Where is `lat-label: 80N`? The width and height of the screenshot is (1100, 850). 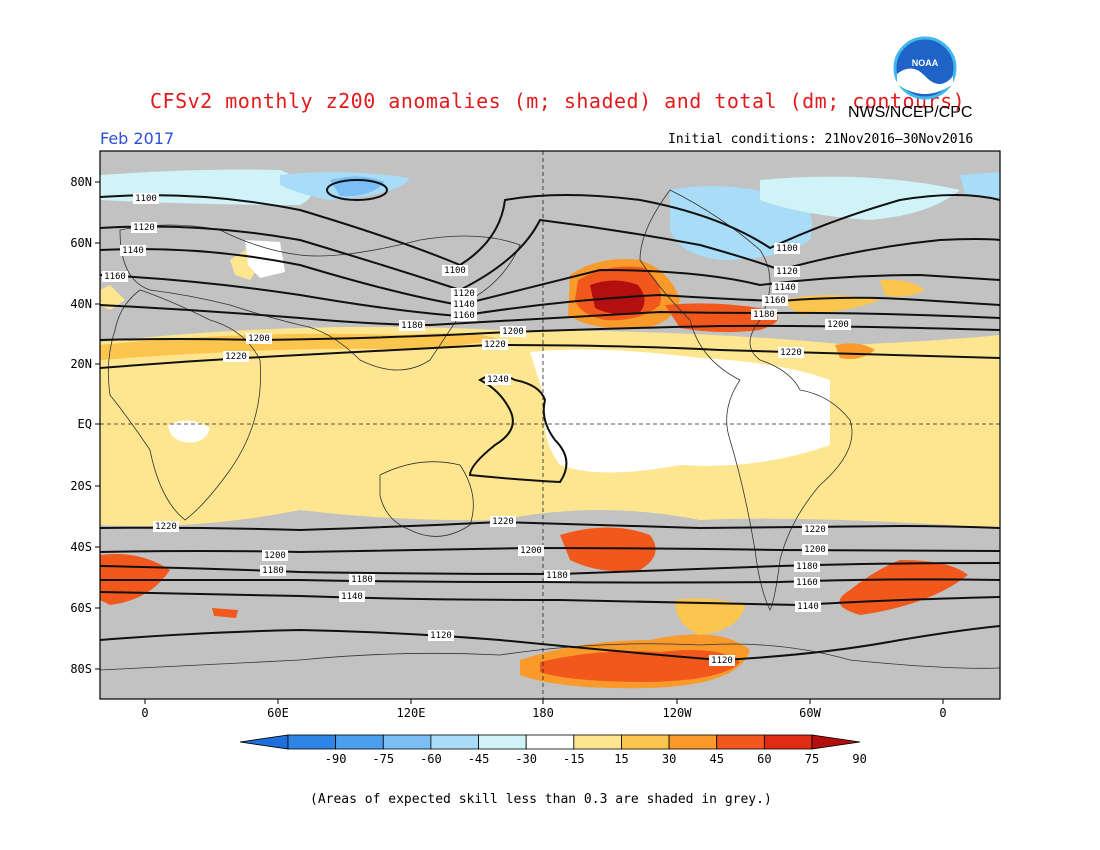
lat-label: 80N is located at coordinates (81, 182).